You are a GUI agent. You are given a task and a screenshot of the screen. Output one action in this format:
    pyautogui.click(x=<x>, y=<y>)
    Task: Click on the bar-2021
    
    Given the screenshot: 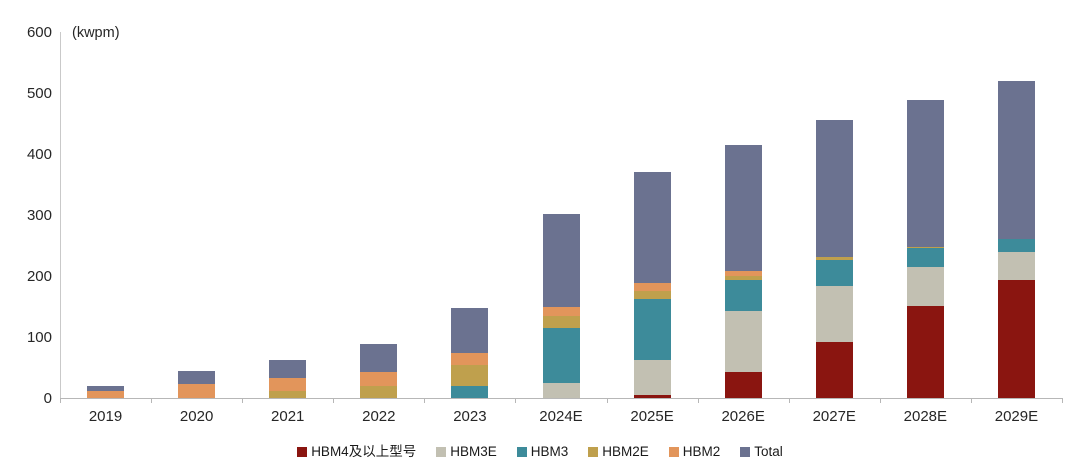 What is the action you would take?
    pyautogui.click(x=288, y=378)
    